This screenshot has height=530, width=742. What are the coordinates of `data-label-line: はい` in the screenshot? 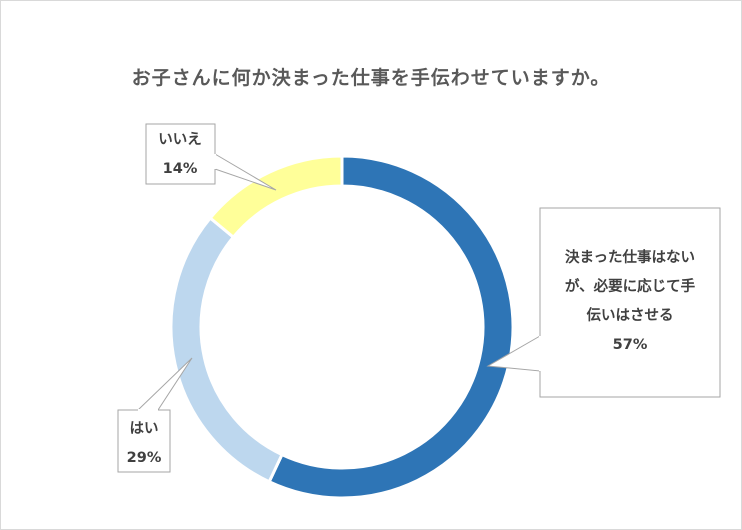 It's located at (144, 429).